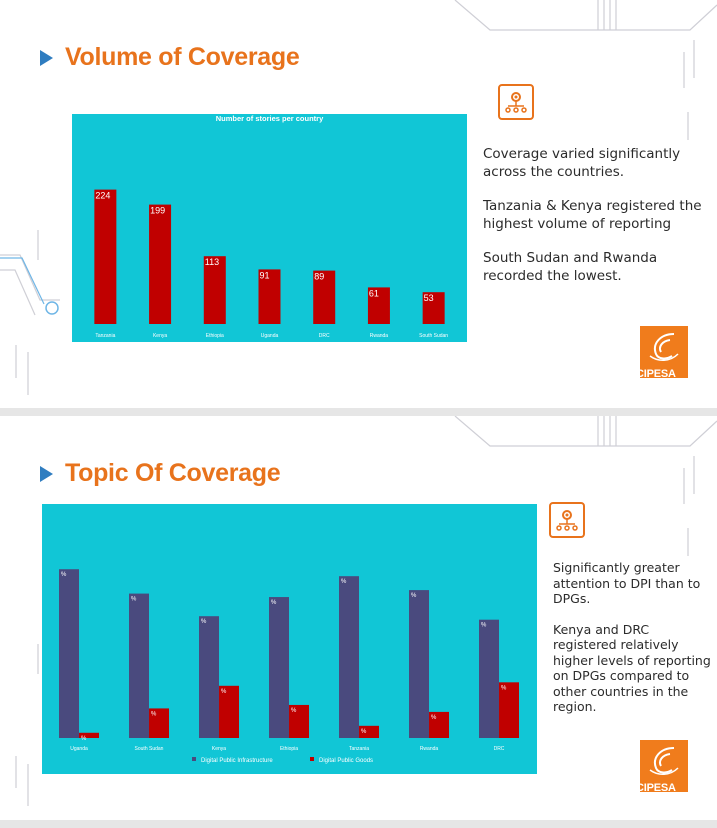 The width and height of the screenshot is (717, 828). Describe the element at coordinates (265, 275) in the screenshot. I see `data-label: 91` at that location.